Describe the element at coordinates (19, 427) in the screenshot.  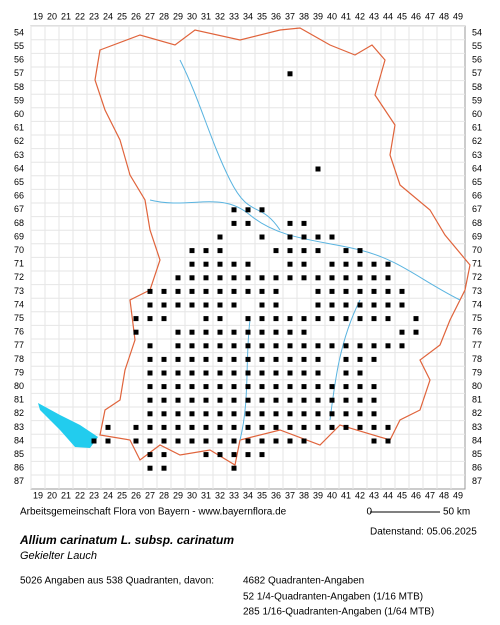
I see `row-label: 83` at that location.